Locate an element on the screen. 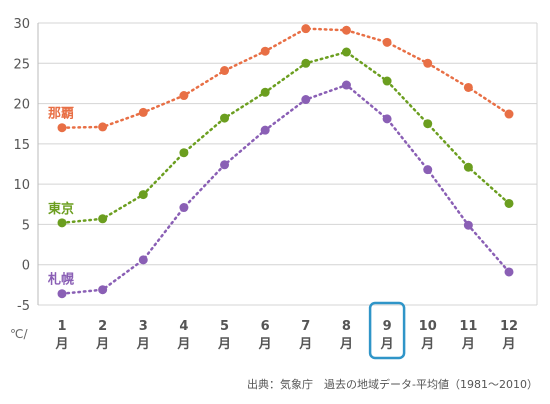  y-tick-label: 20 is located at coordinates (21, 105).